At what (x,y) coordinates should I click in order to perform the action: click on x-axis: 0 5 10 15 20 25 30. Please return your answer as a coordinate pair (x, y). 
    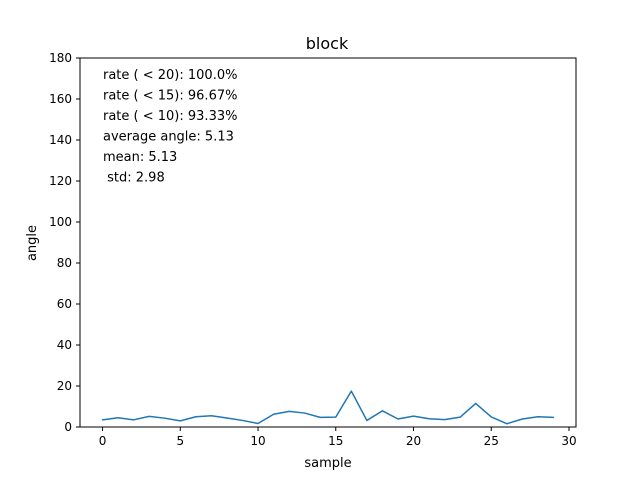
    Looking at the image, I should click on (338, 437).